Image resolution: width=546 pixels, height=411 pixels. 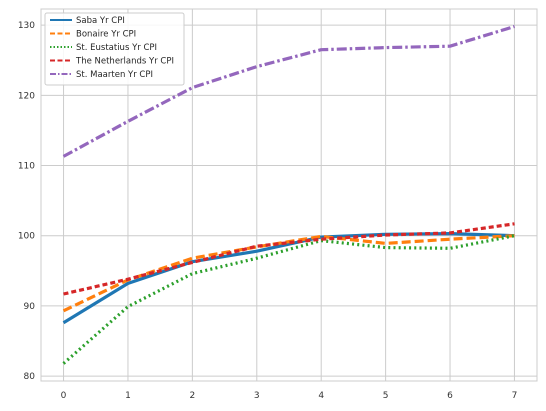 I want to click on legend-box, so click(x=114, y=49).